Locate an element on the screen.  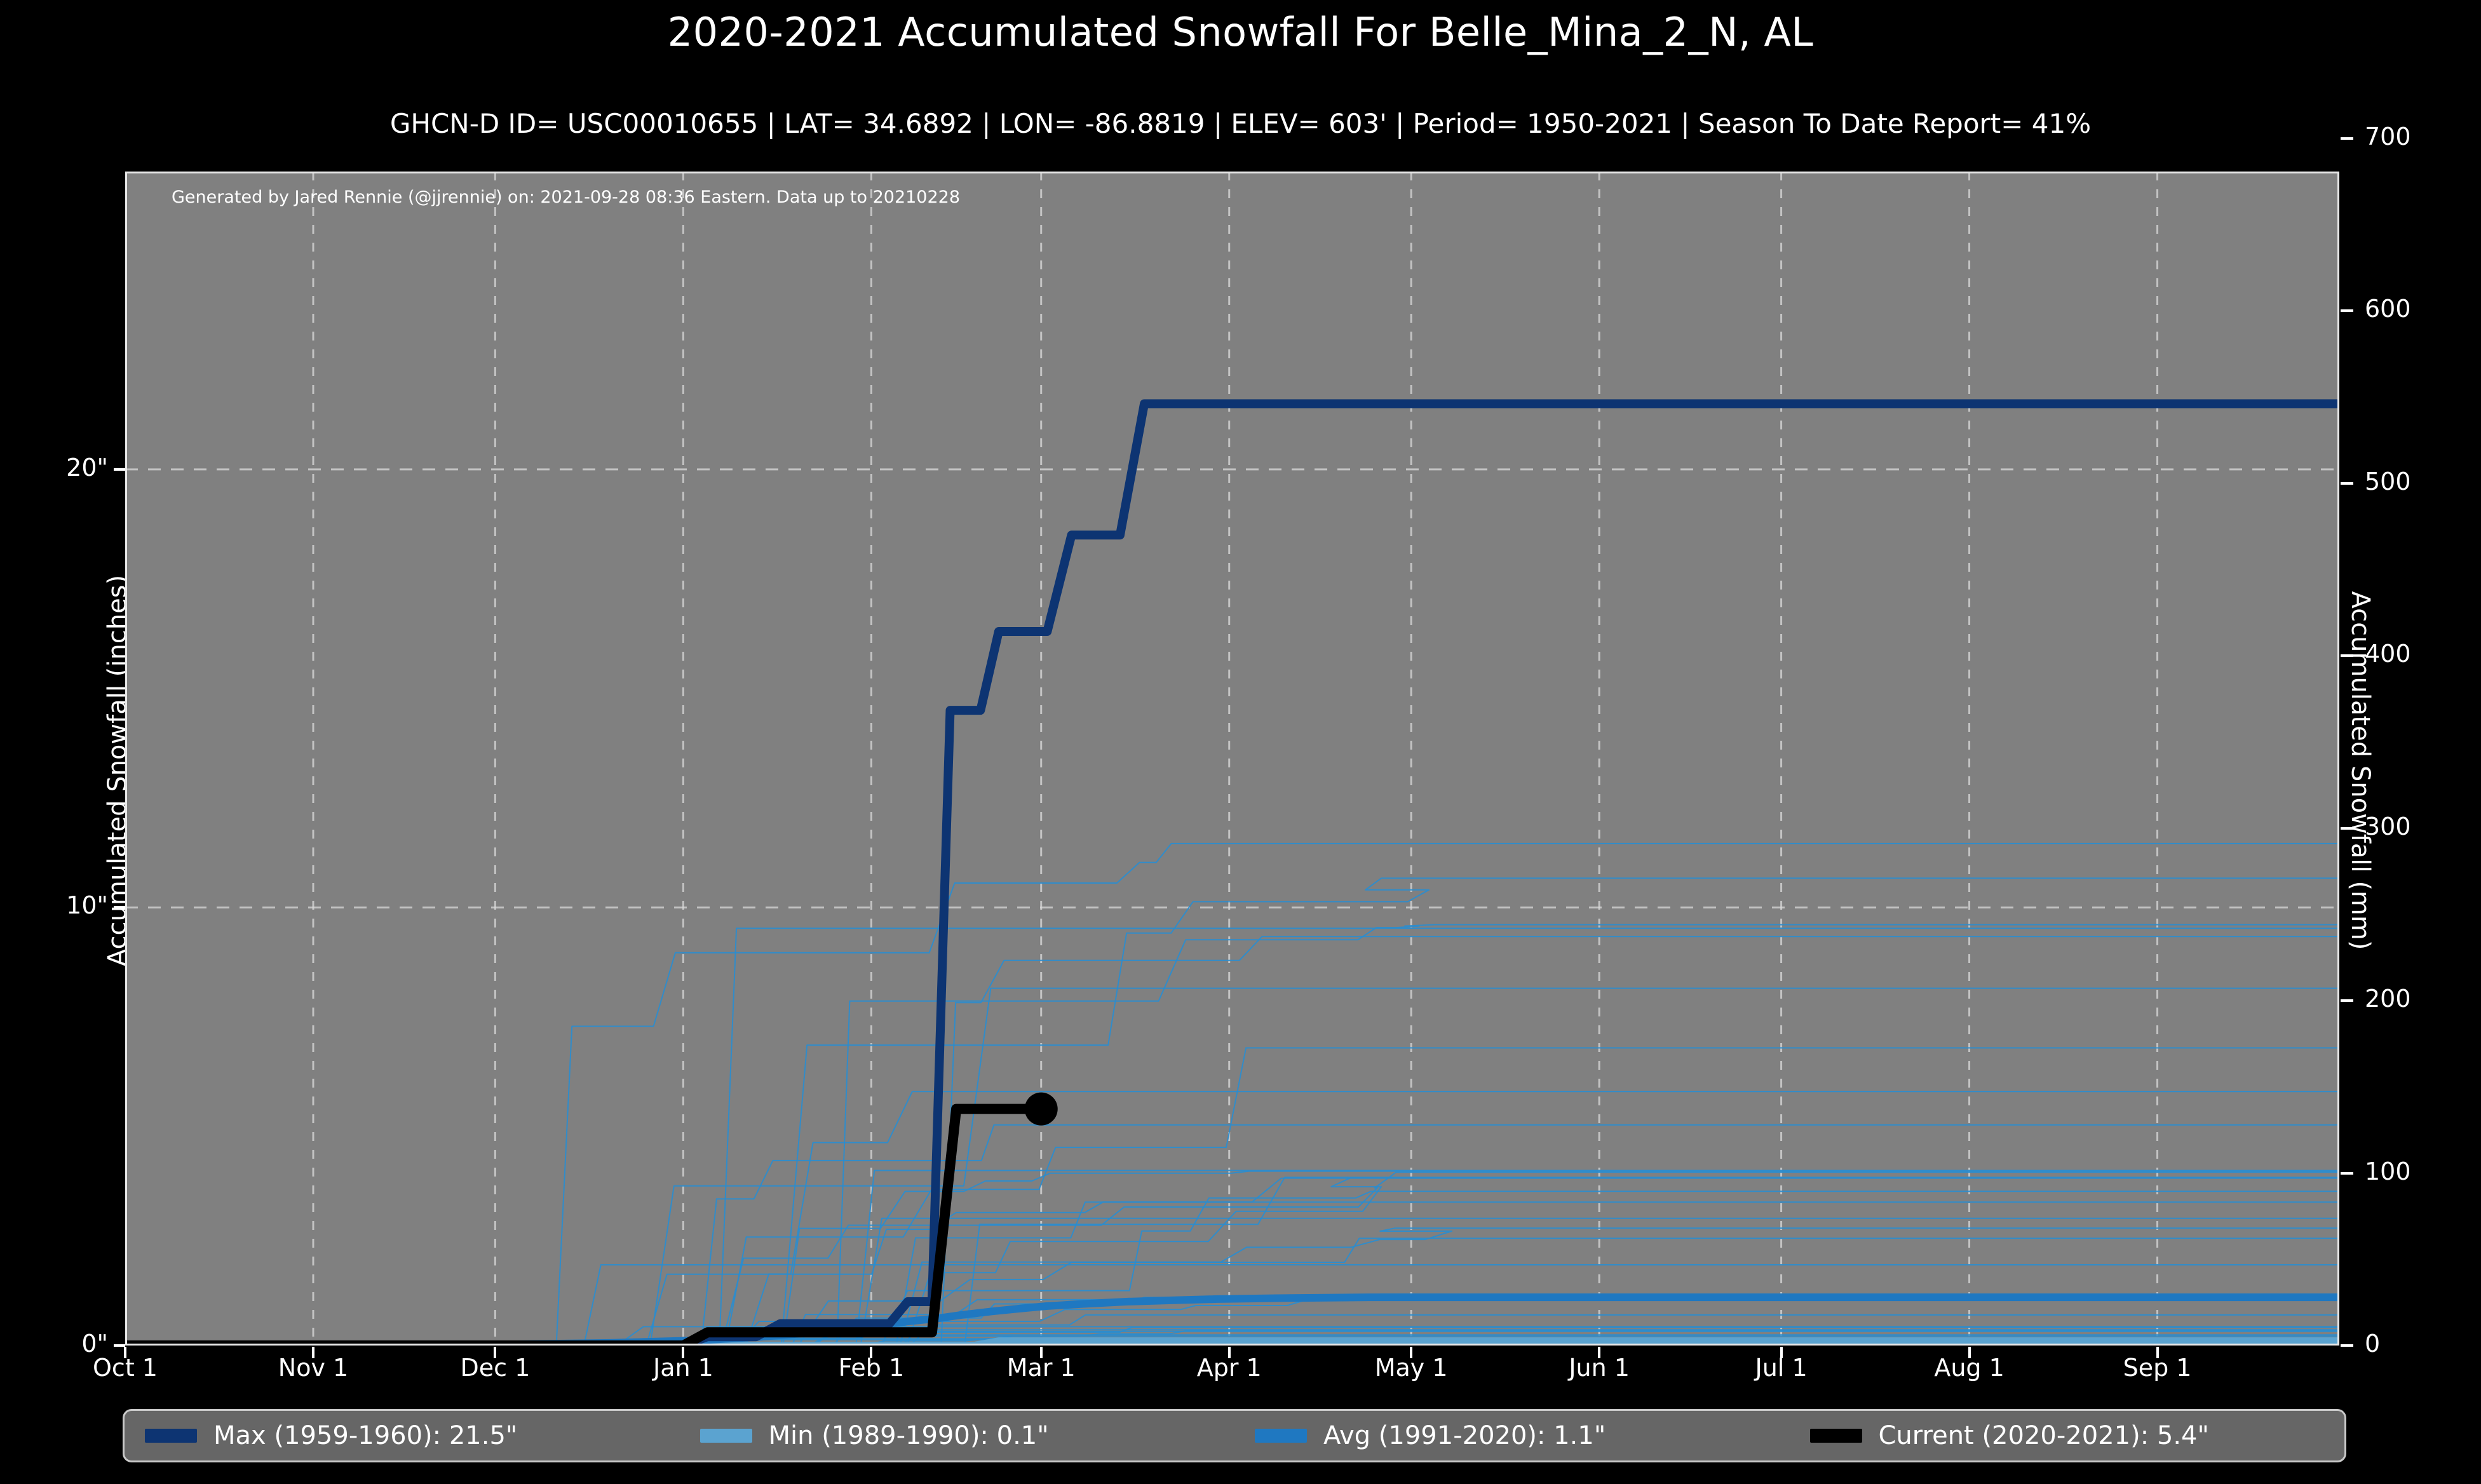
legend-swatch-min is located at coordinates (726, 1436).